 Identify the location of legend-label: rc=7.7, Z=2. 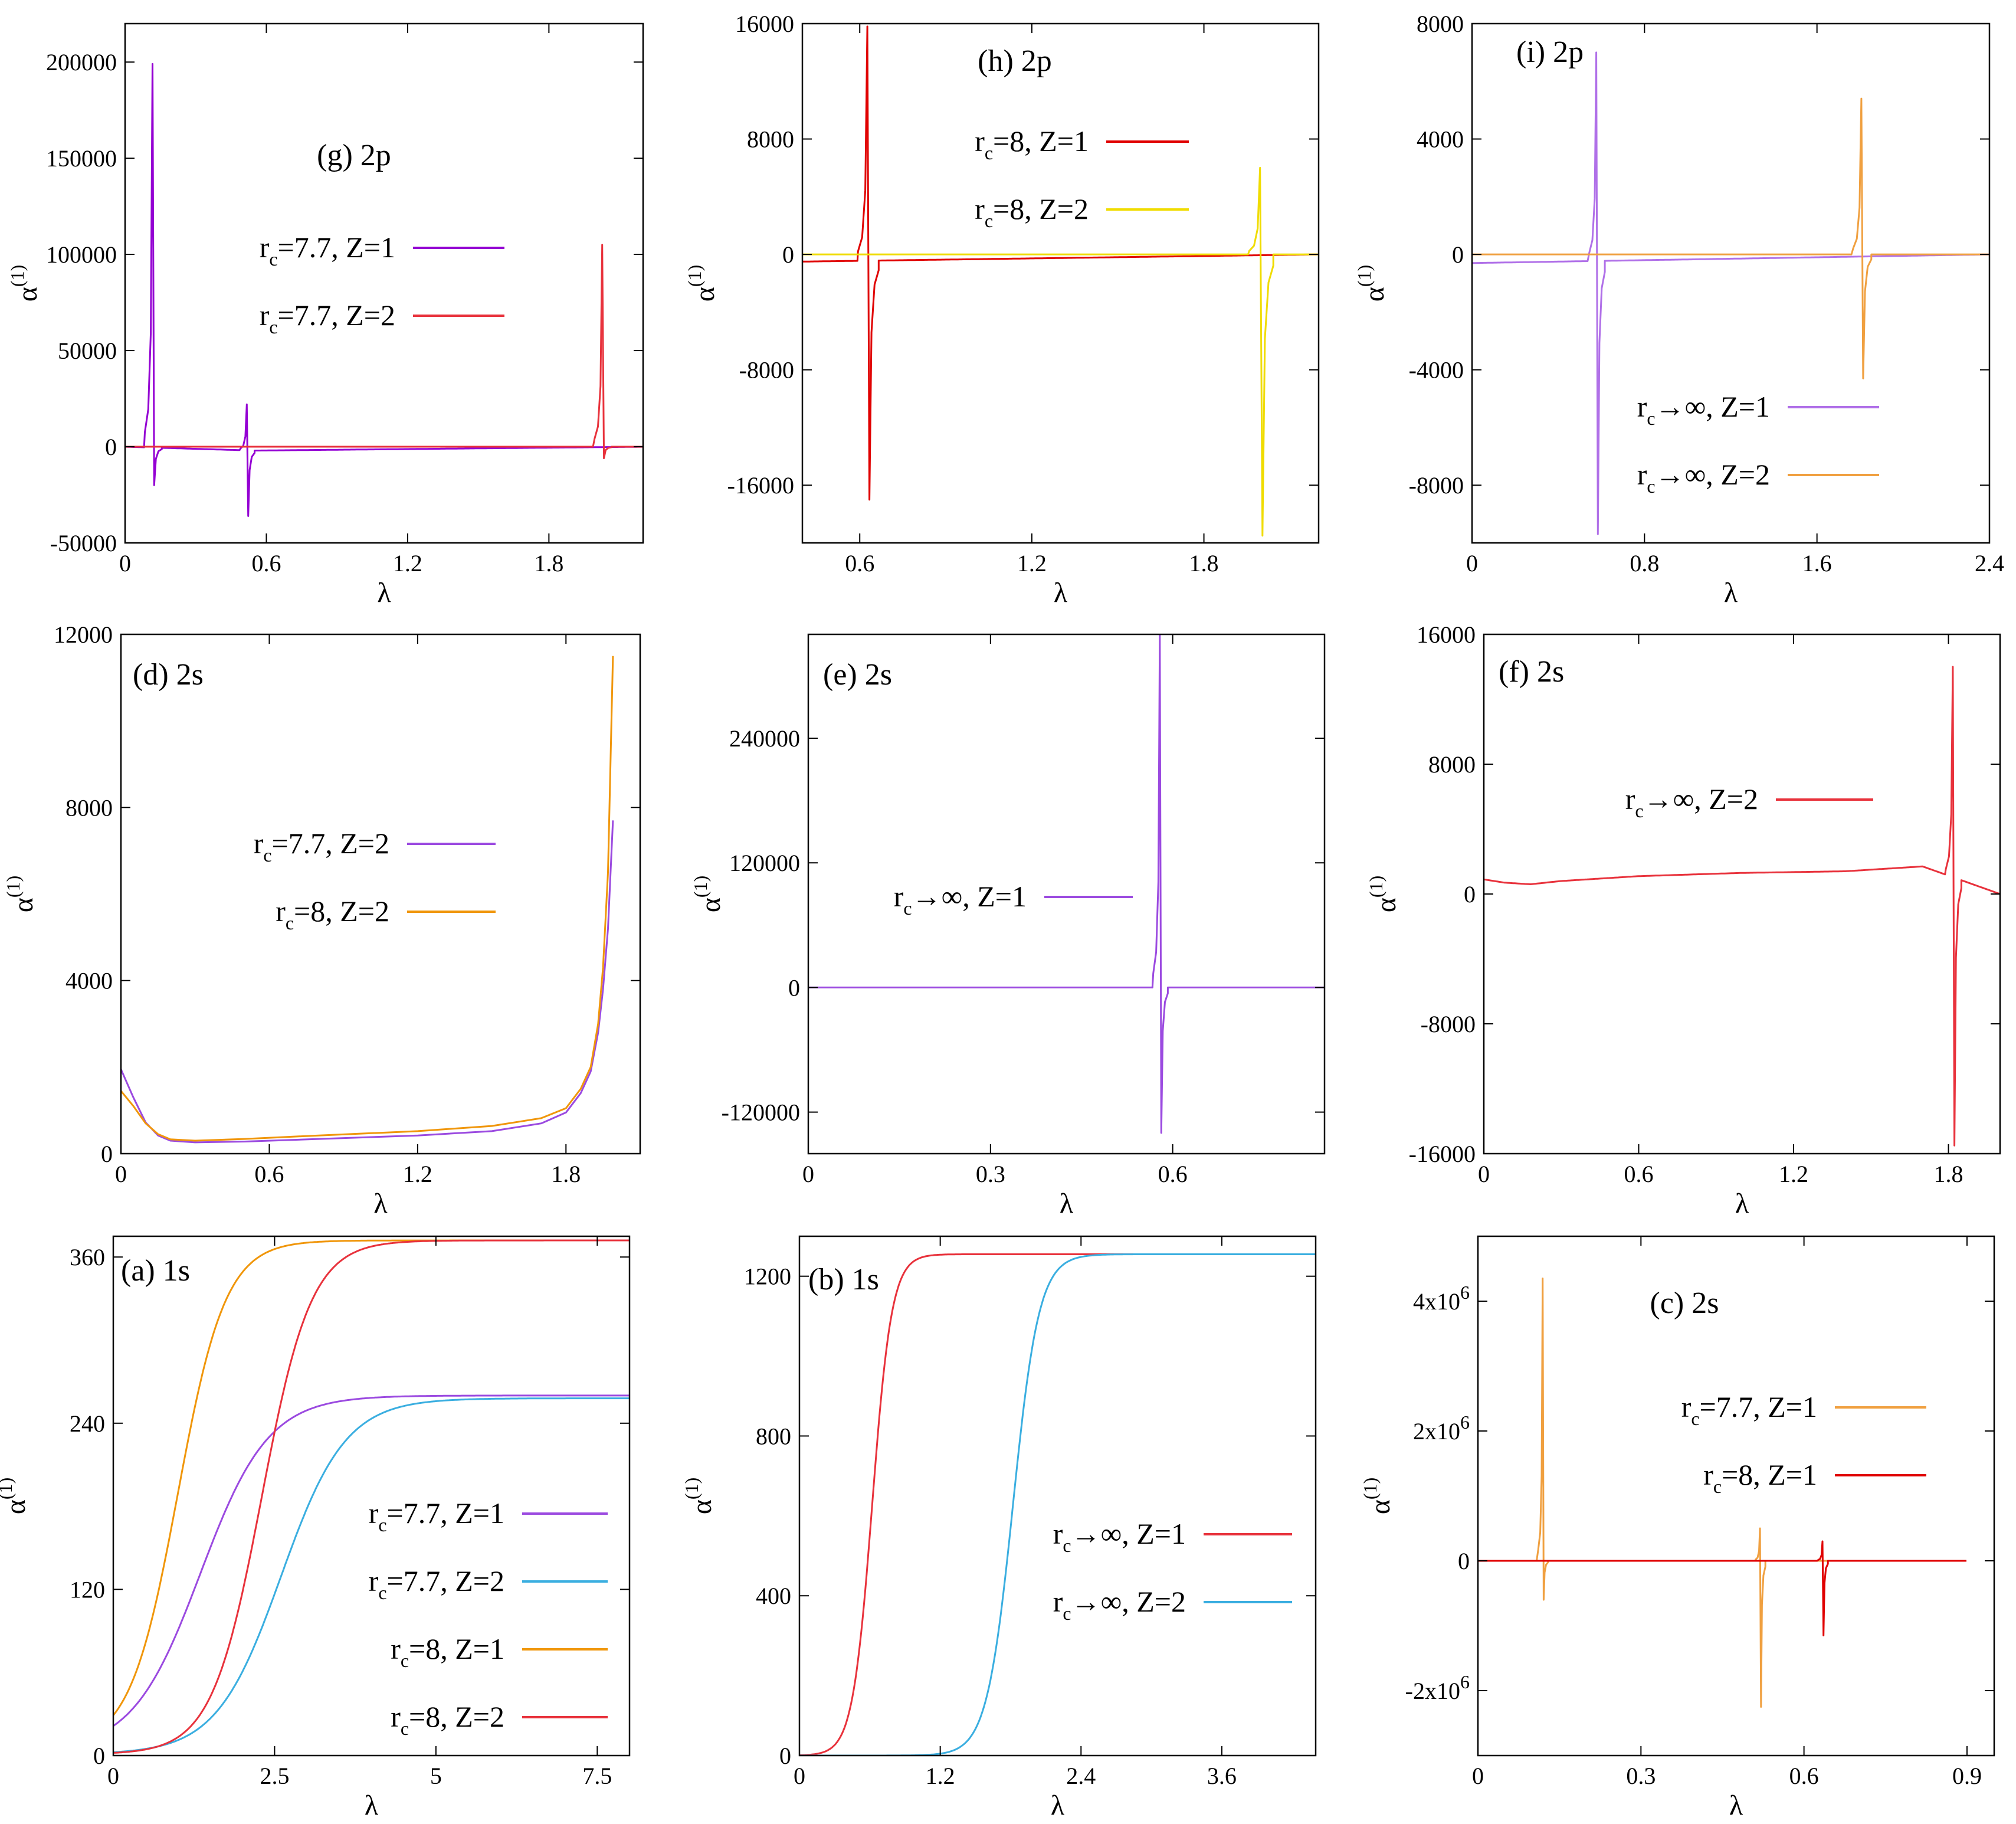
(436, 1584).